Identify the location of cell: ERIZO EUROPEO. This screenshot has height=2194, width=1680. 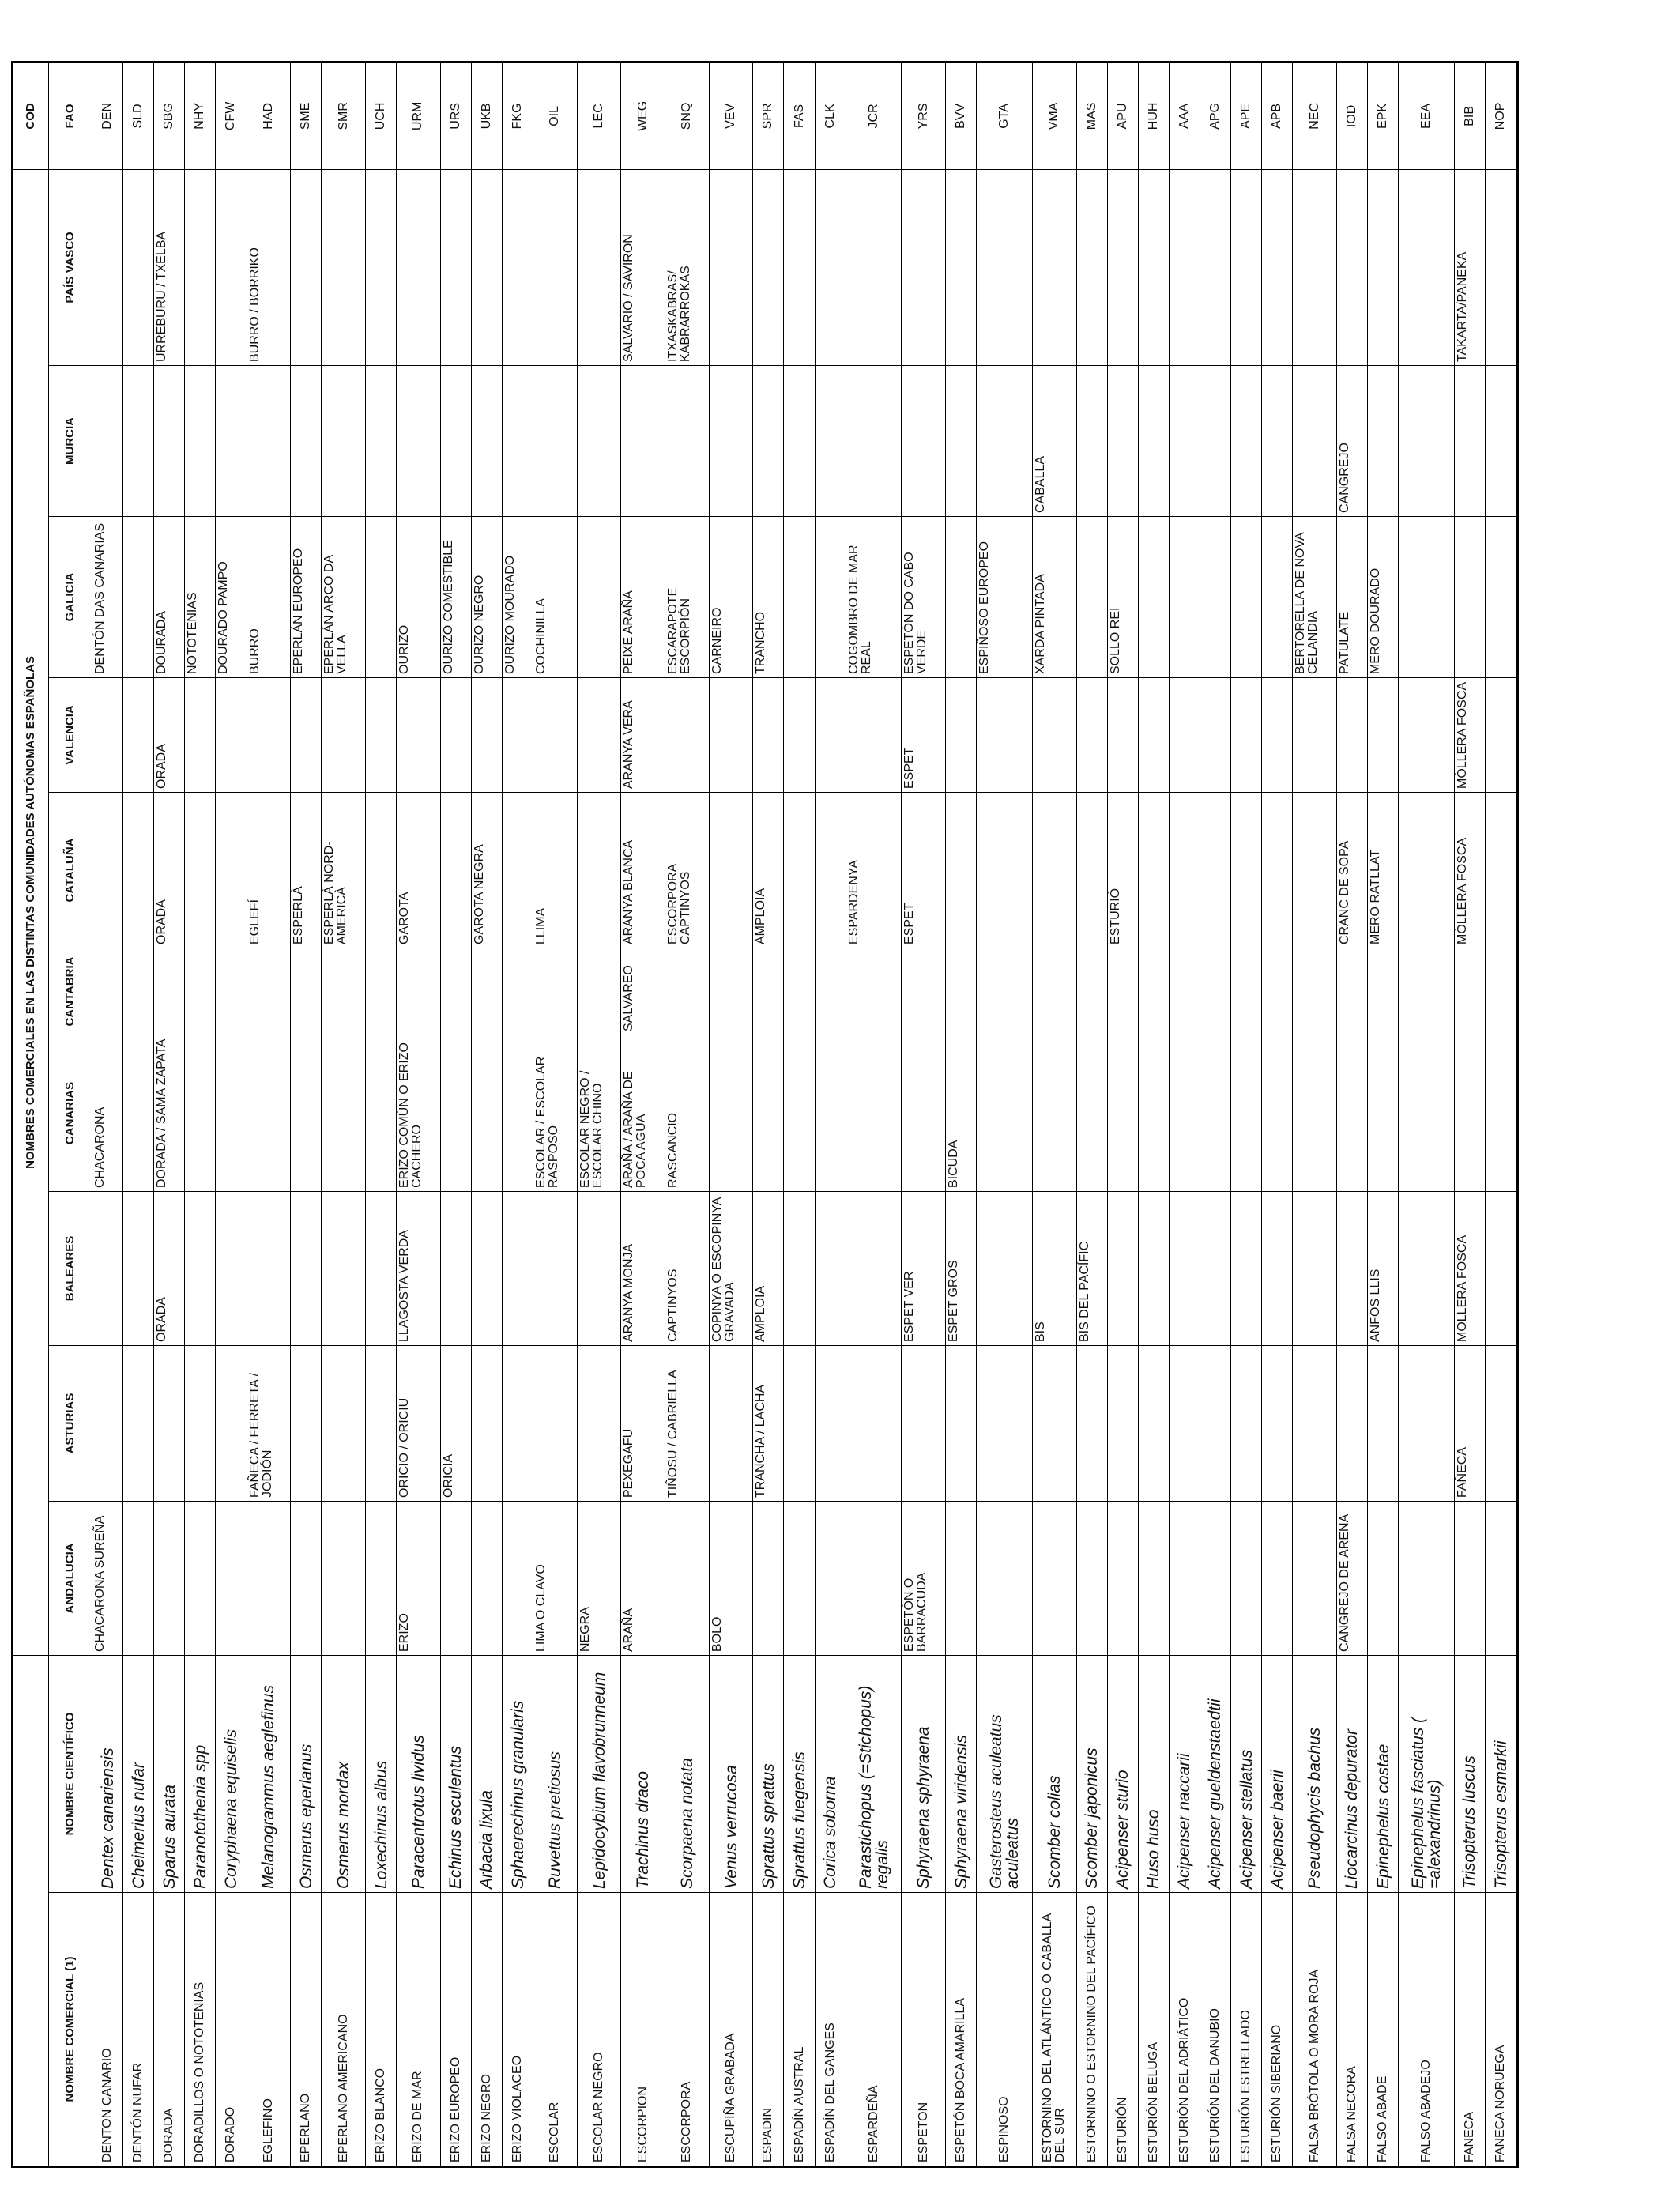
(456, 2029).